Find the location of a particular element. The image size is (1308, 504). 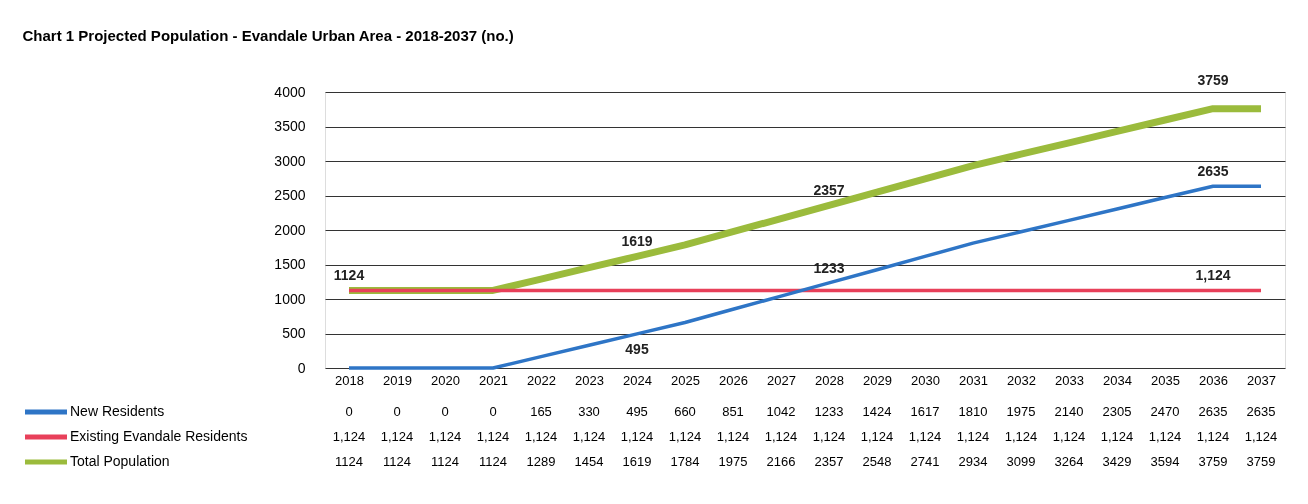

annotation: 1,124 is located at coordinates (1213, 275).